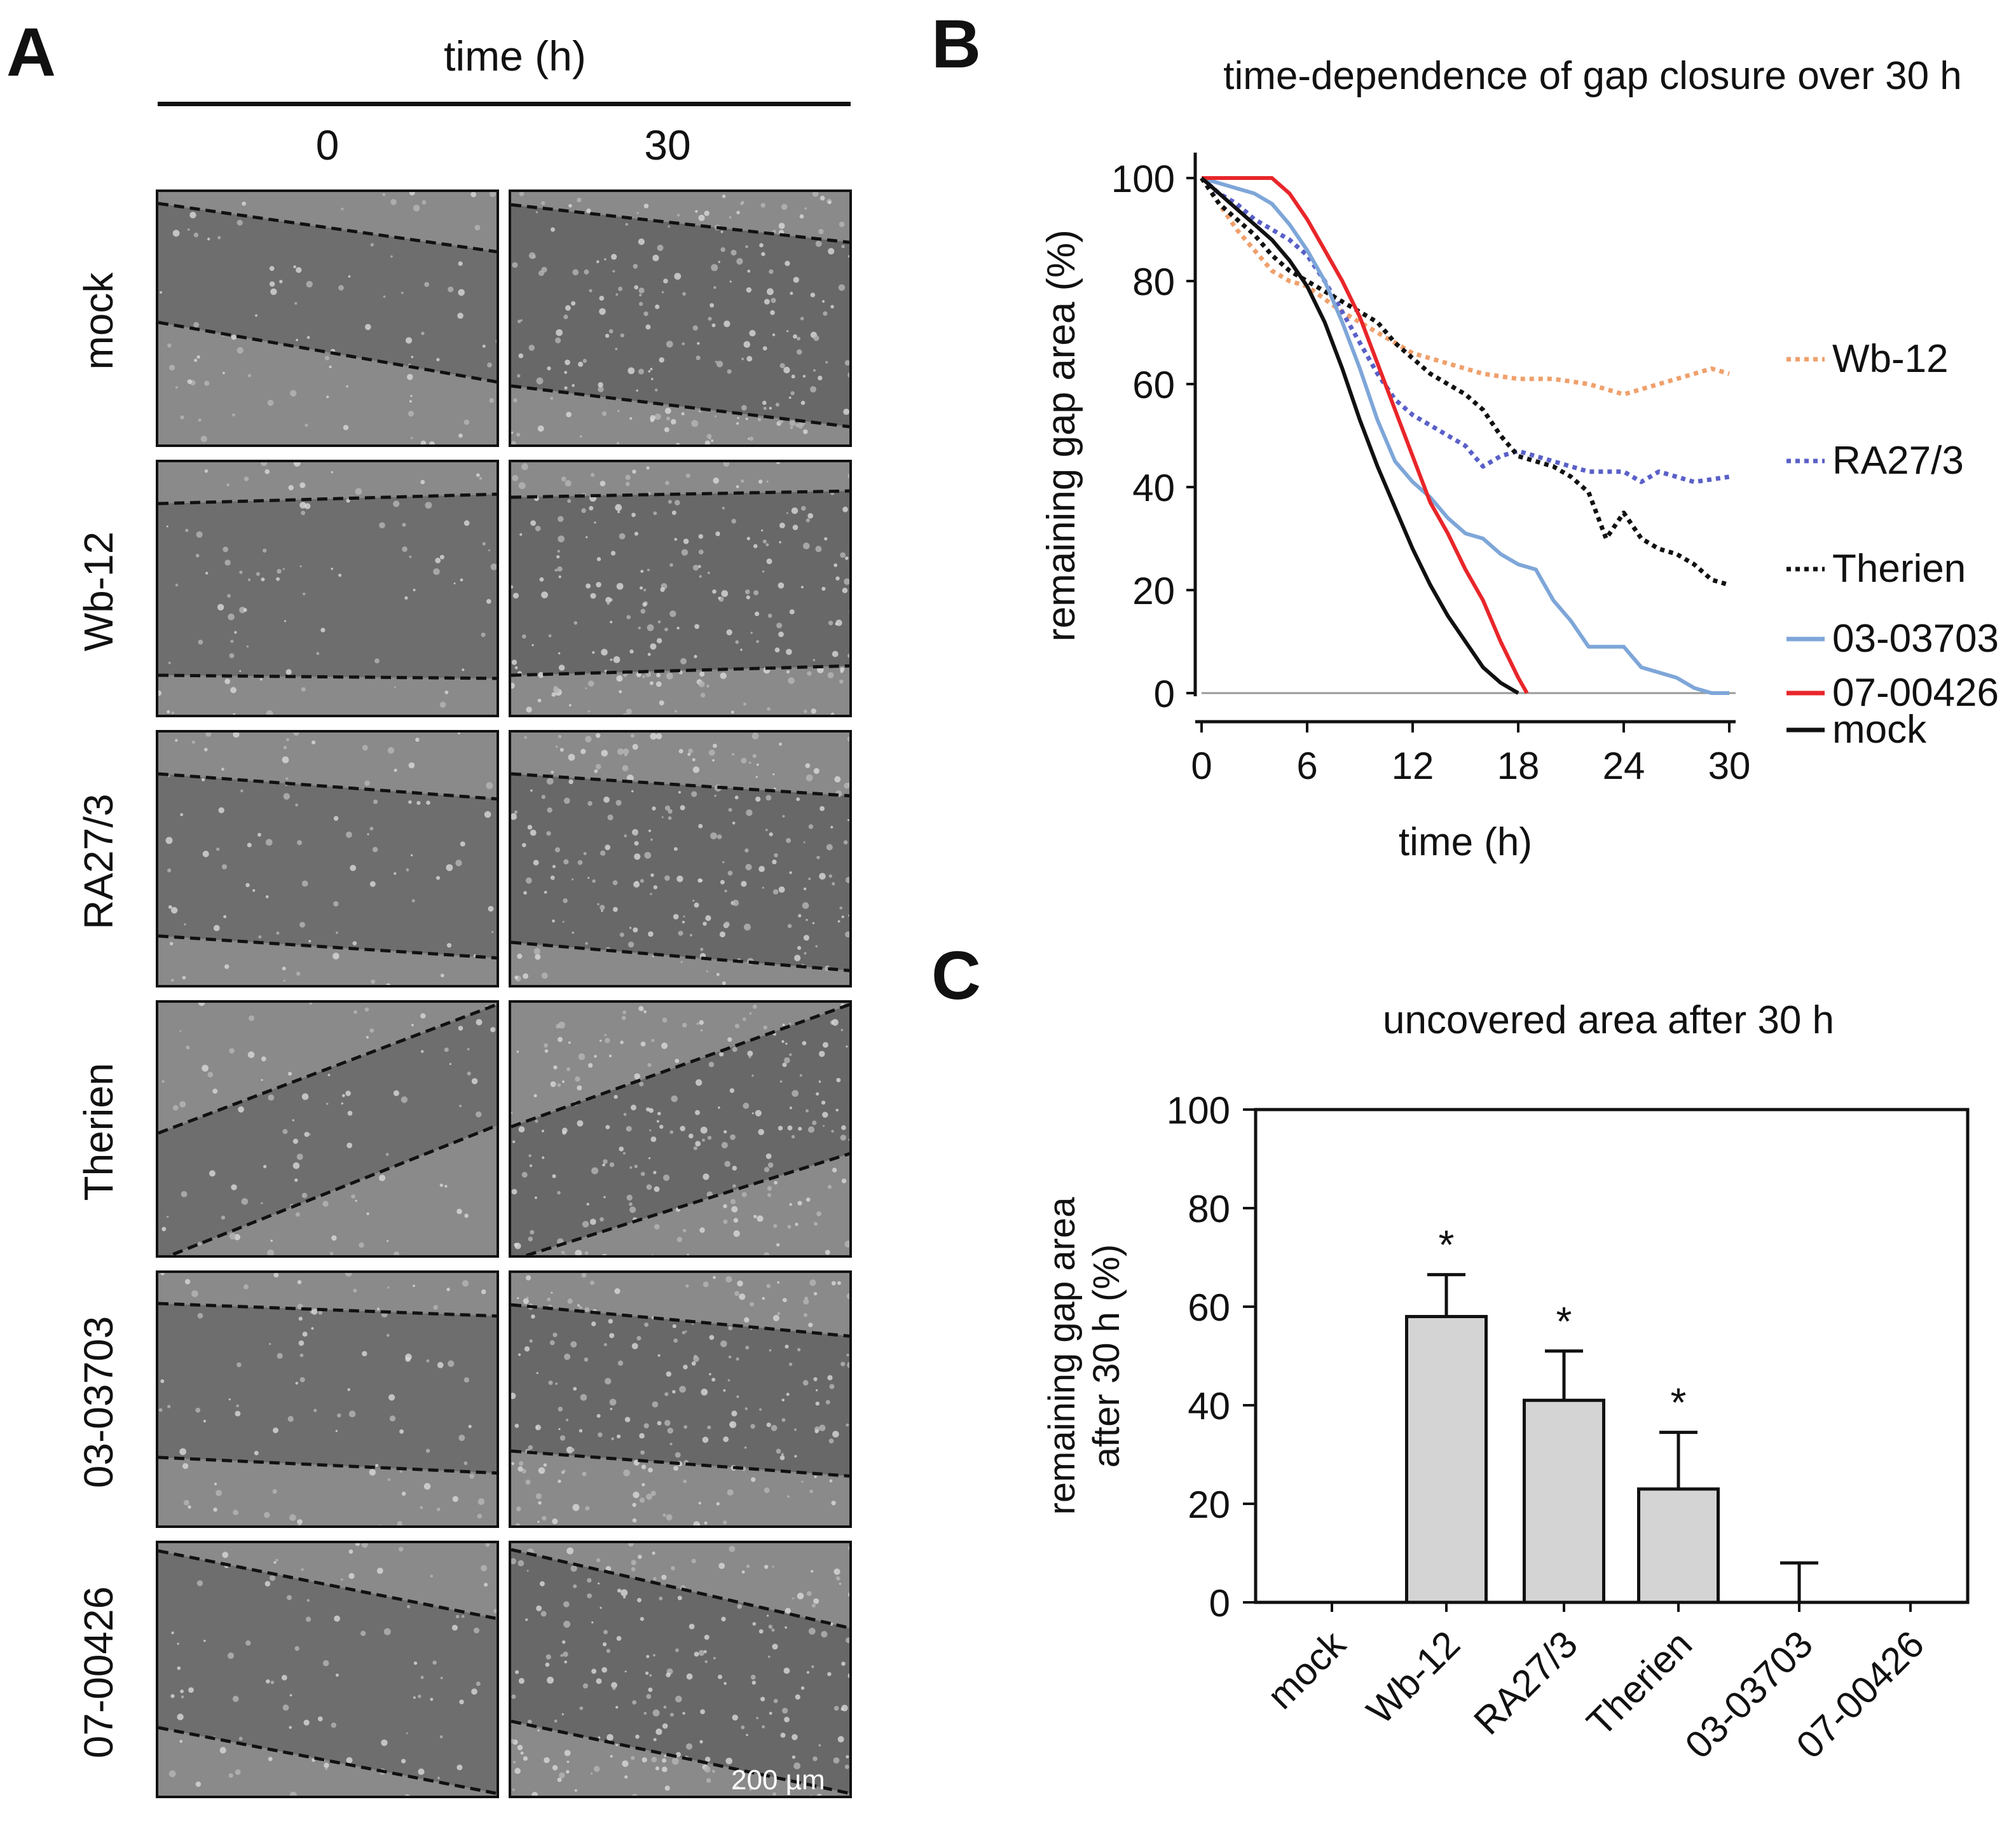 Image resolution: width=2016 pixels, height=1823 pixels. Describe the element at coordinates (31, 51) in the screenshot. I see `panel-a-letter: A` at that location.